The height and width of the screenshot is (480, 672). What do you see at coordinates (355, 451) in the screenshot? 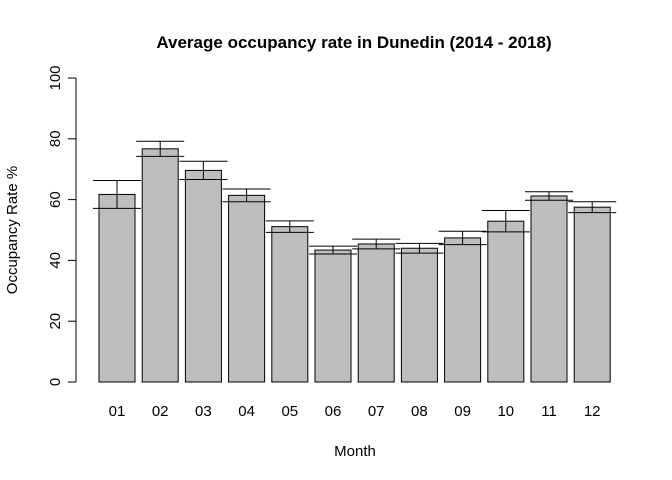
I see `x-axis-label: Month` at bounding box center [355, 451].